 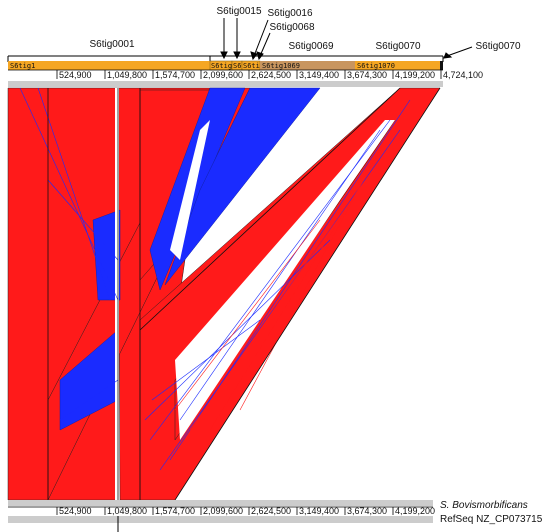 What do you see at coordinates (289, 13) in the screenshot?
I see `contig-label-s6tig0016: S6tig0016` at bounding box center [289, 13].